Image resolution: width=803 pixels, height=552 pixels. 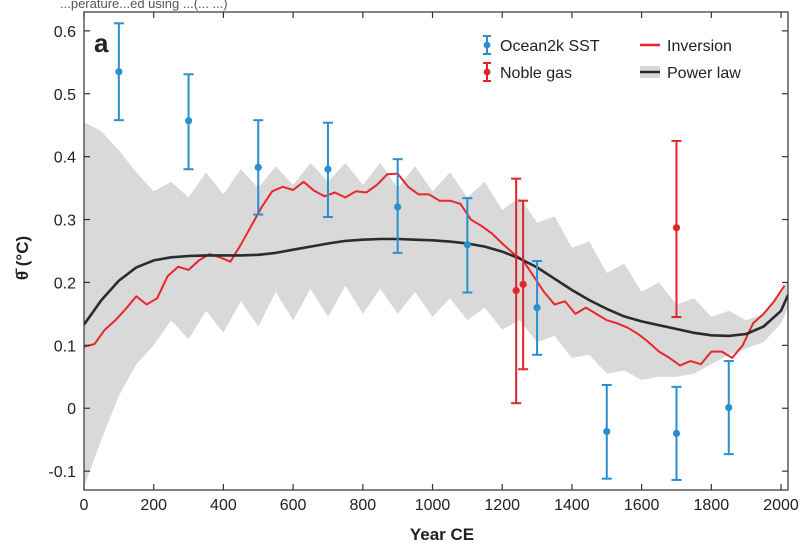 I want to click on y-tick-label: 0.2, so click(x=65, y=283).